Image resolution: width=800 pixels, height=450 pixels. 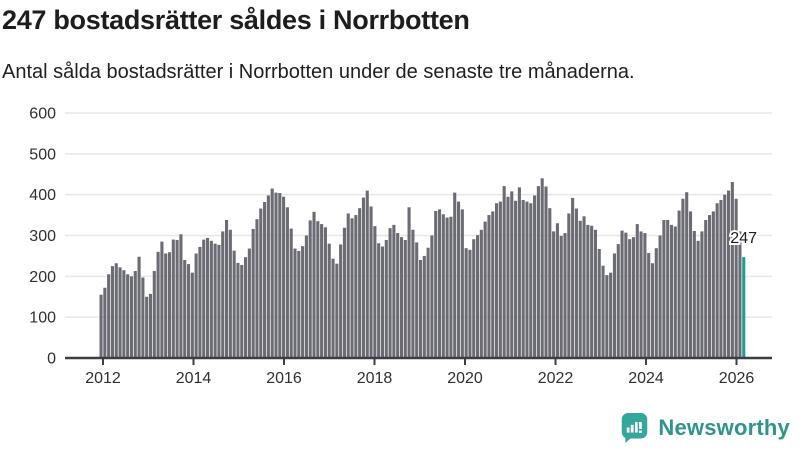 I want to click on x-tick-label: 2024, so click(x=646, y=378).